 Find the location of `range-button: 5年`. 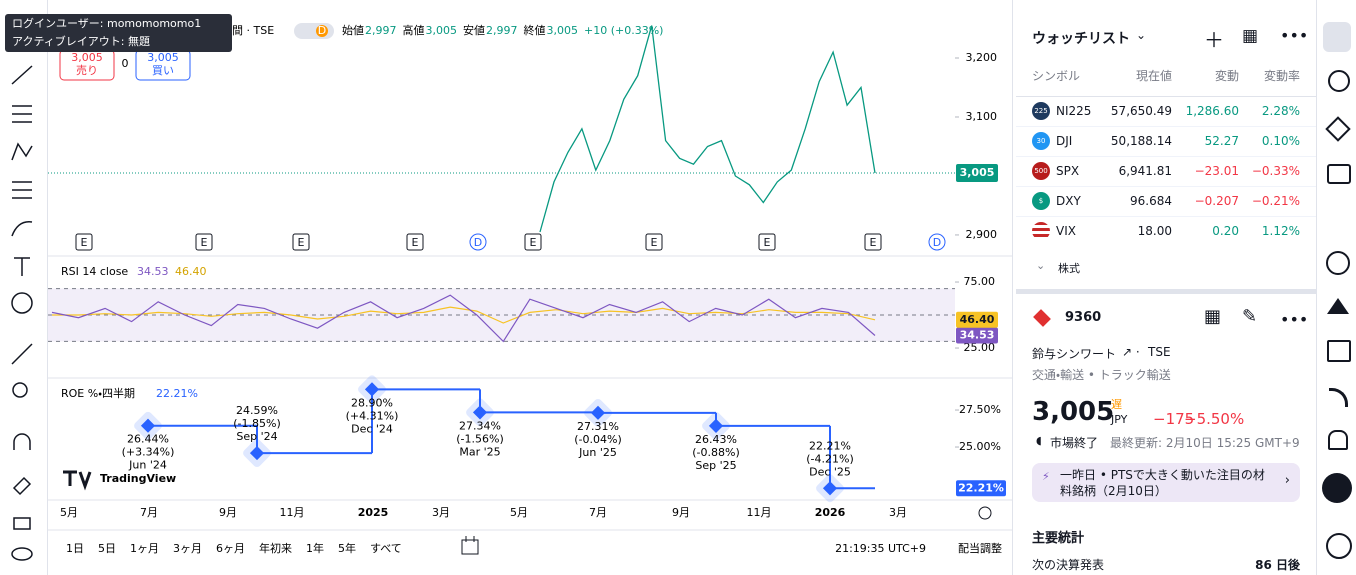

range-button: 5年 is located at coordinates (347, 548).